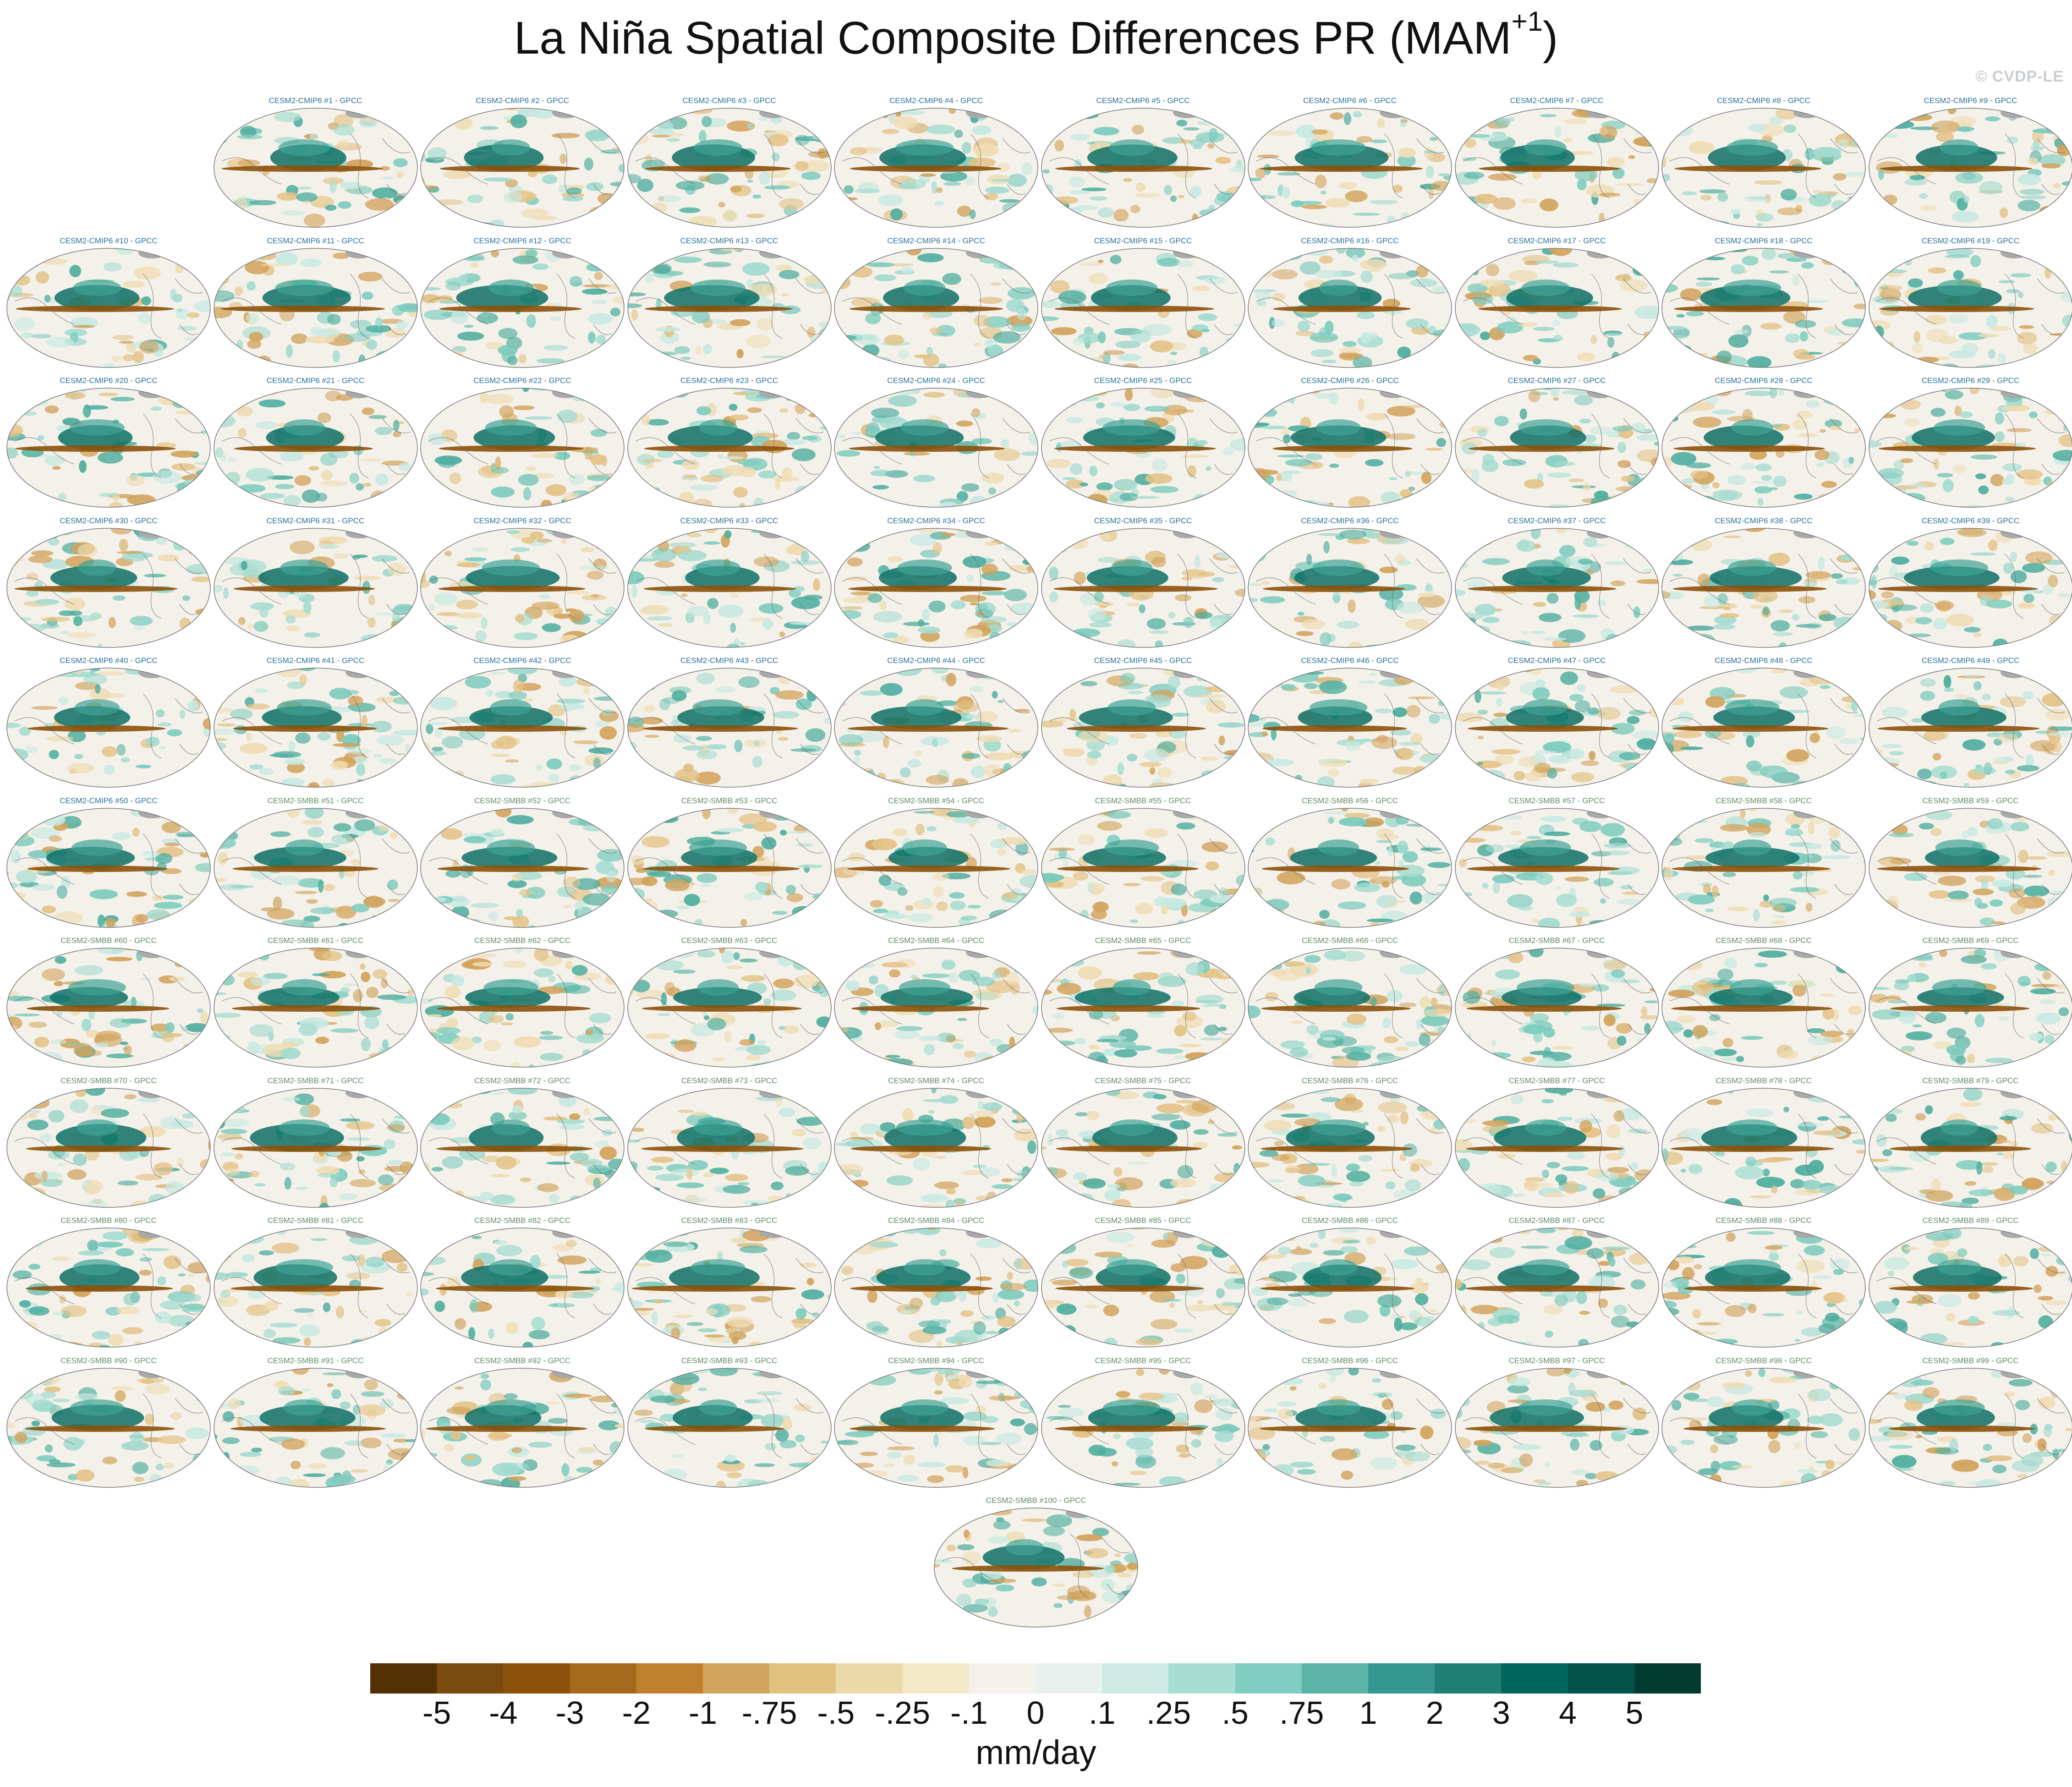 The width and height of the screenshot is (2072, 1787). I want to click on map-panel: CESM2-CMIP6 #18 - GPCC, so click(1764, 302).